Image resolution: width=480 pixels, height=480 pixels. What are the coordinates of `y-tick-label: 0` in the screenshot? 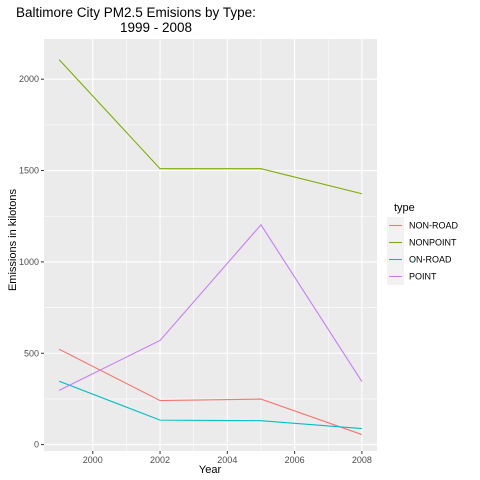 It's located at (36, 445).